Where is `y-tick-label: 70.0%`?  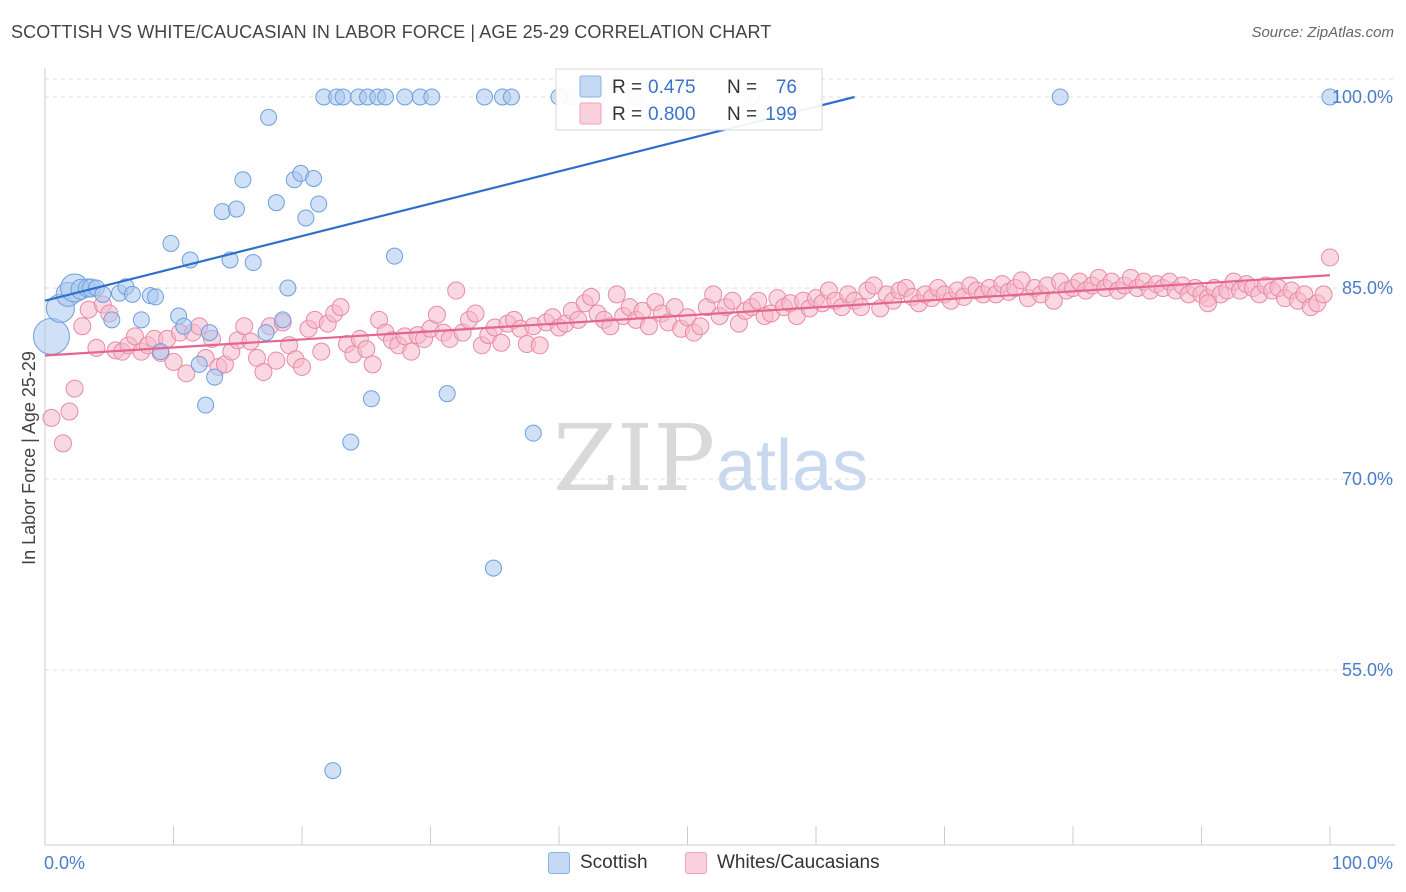
y-tick-label: 70.0% is located at coordinates (1367, 479).